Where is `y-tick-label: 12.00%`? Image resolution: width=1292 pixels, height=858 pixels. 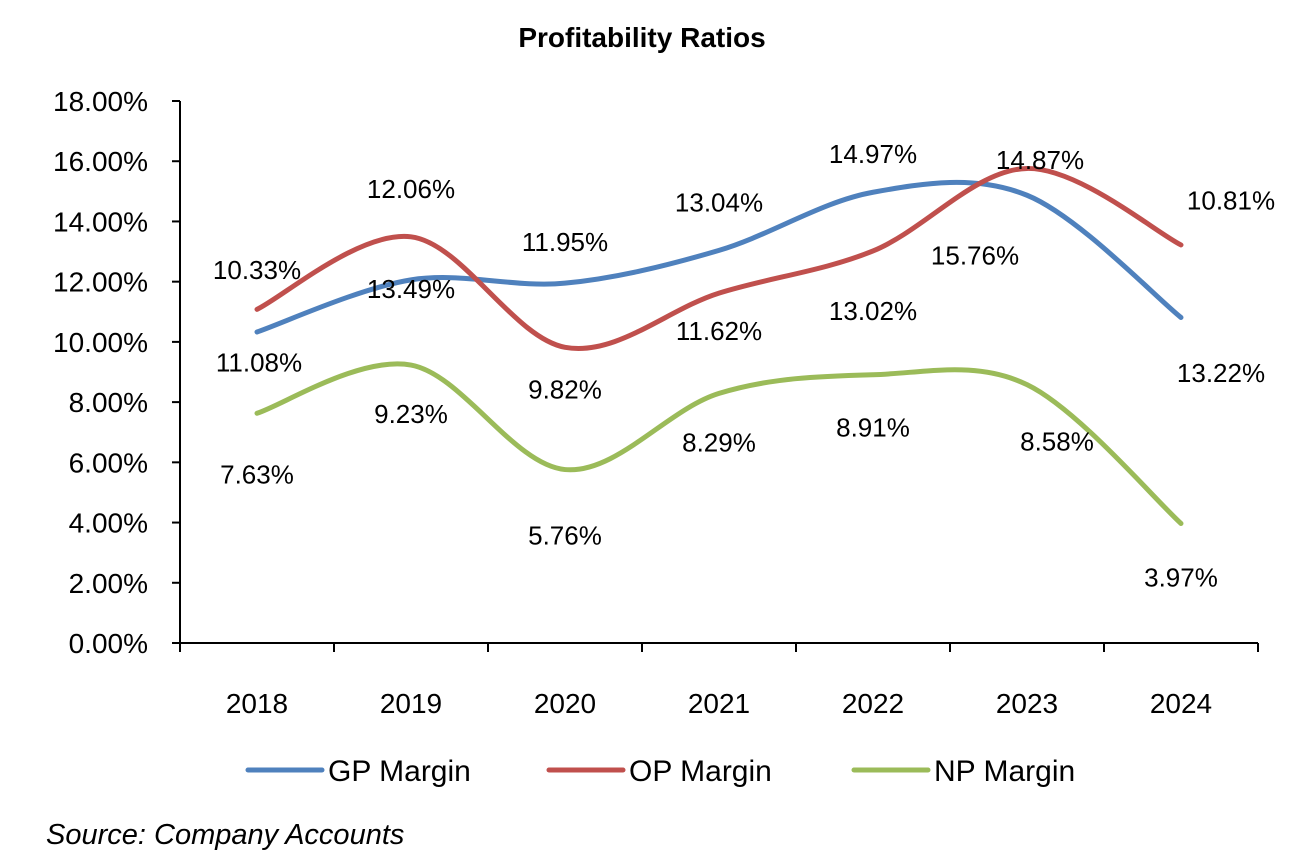
y-tick-label: 12.00% is located at coordinates (100, 282).